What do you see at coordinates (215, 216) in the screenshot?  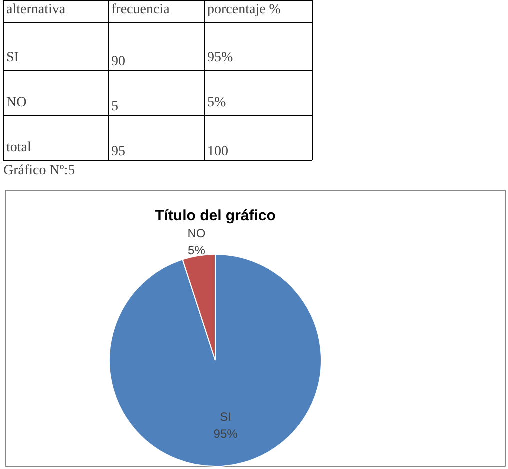 I see `chart-title: Título del gráfico` at bounding box center [215, 216].